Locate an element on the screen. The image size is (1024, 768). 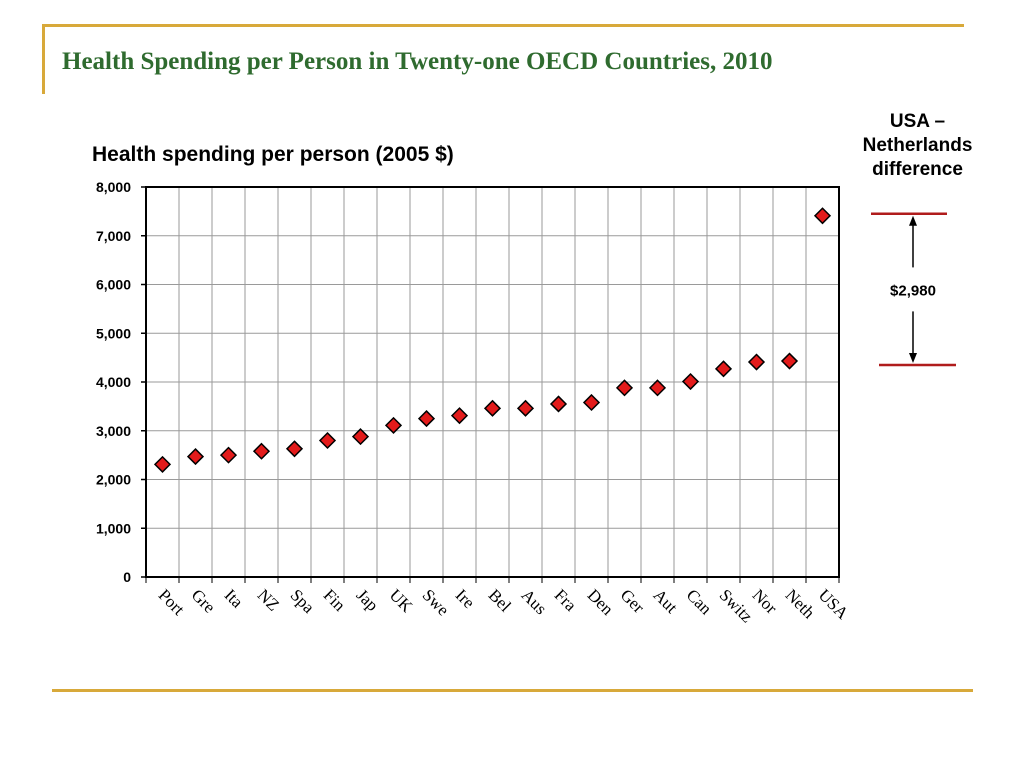
data-point-ire is located at coordinates (459, 416).